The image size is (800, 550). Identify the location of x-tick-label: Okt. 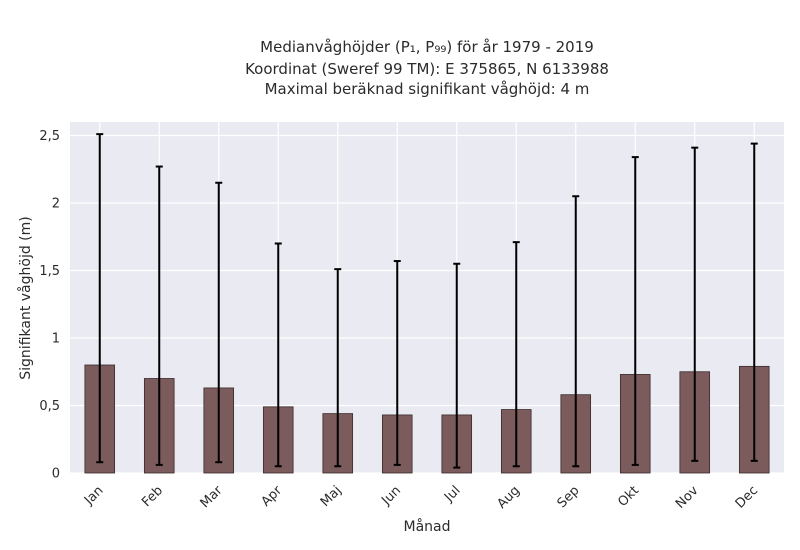
(628, 496).